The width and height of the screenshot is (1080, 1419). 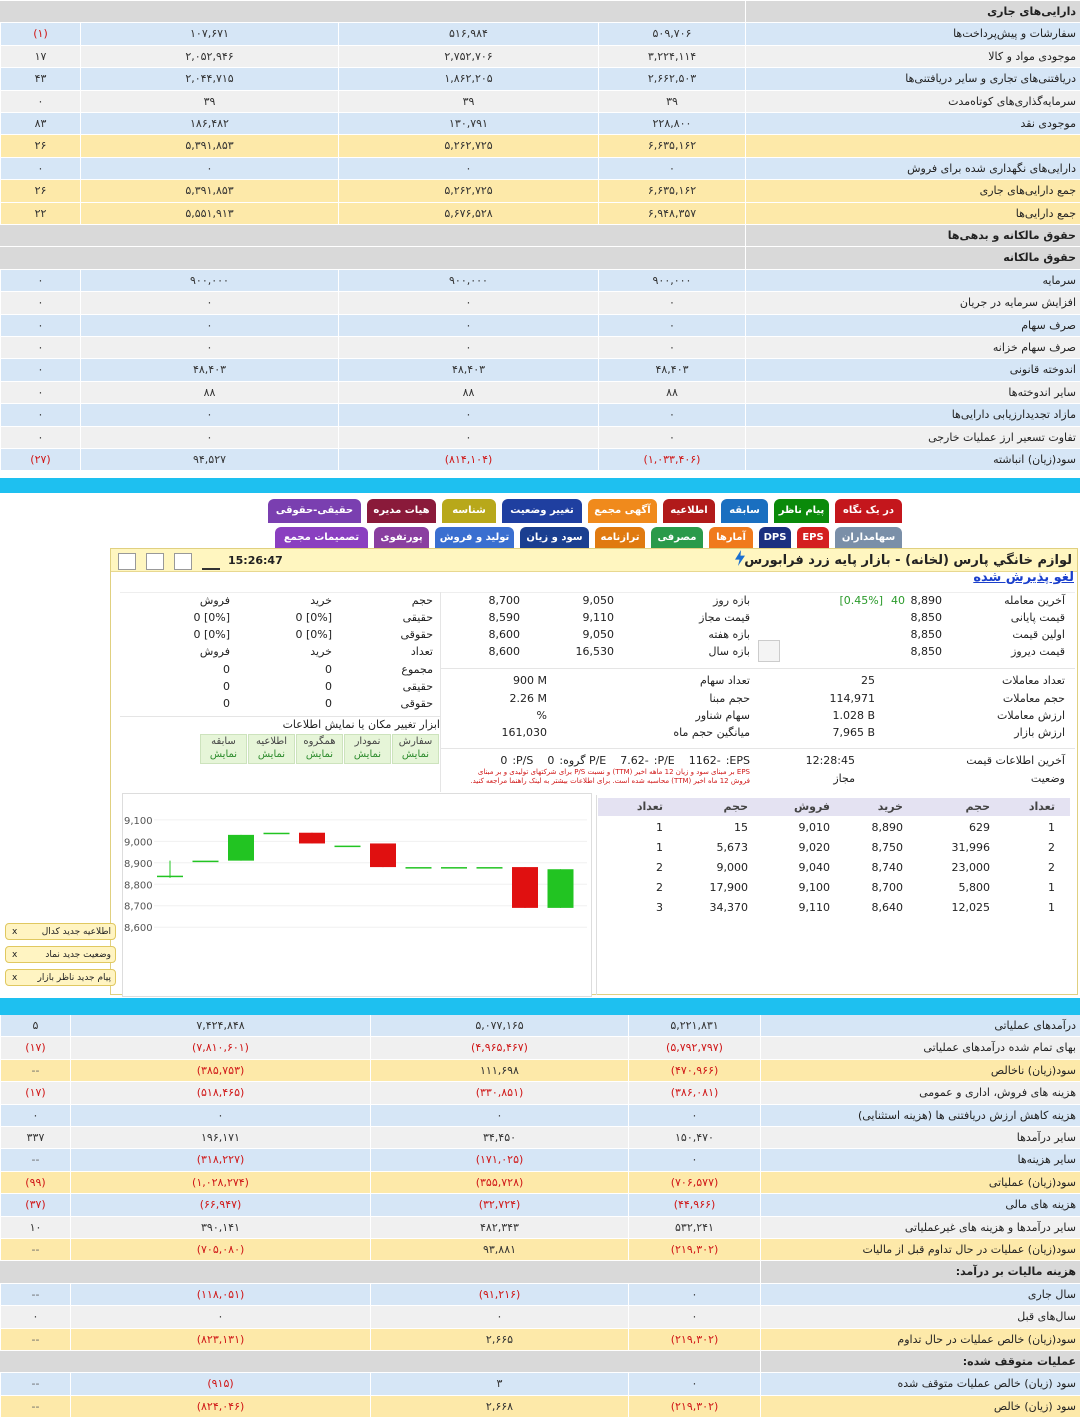 I want to click on row-label: سایر درآمدها و هزینه های غیرعملیاتی, so click(x=920, y=1227).